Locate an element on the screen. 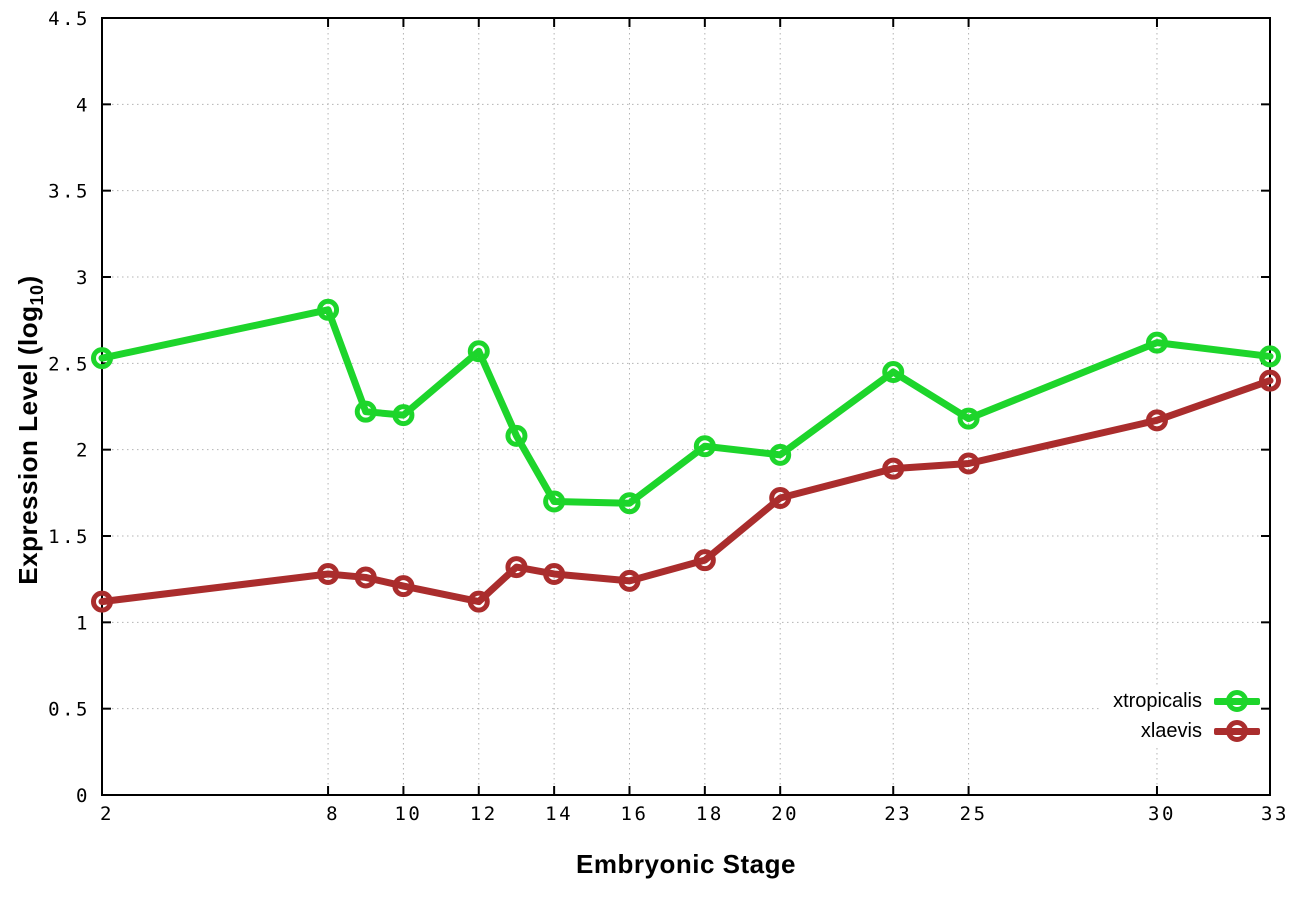 This screenshot has height=907, width=1296. x-tick-label: 20 is located at coordinates (785, 814).